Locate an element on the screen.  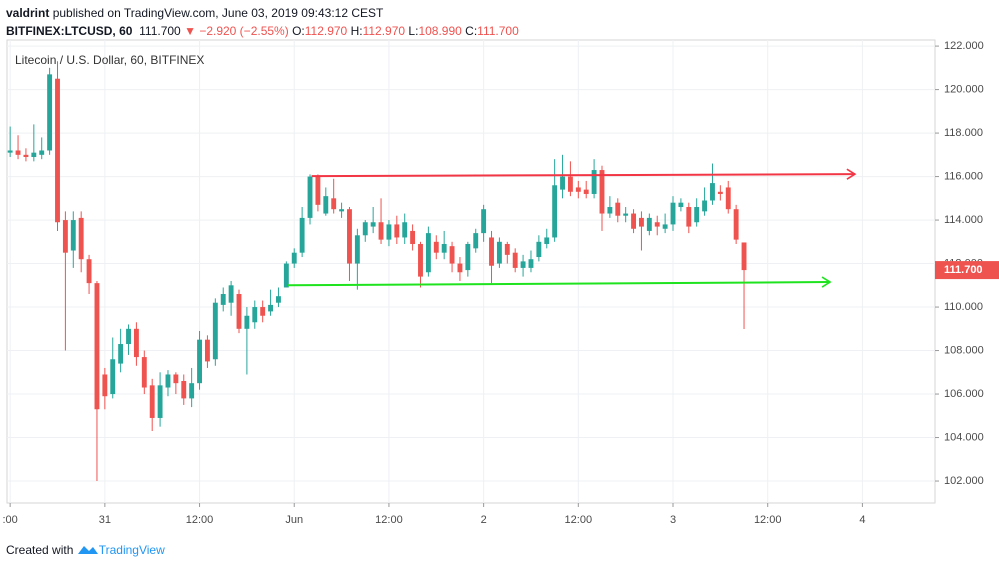
arrow: ▼ is located at coordinates (190, 31).